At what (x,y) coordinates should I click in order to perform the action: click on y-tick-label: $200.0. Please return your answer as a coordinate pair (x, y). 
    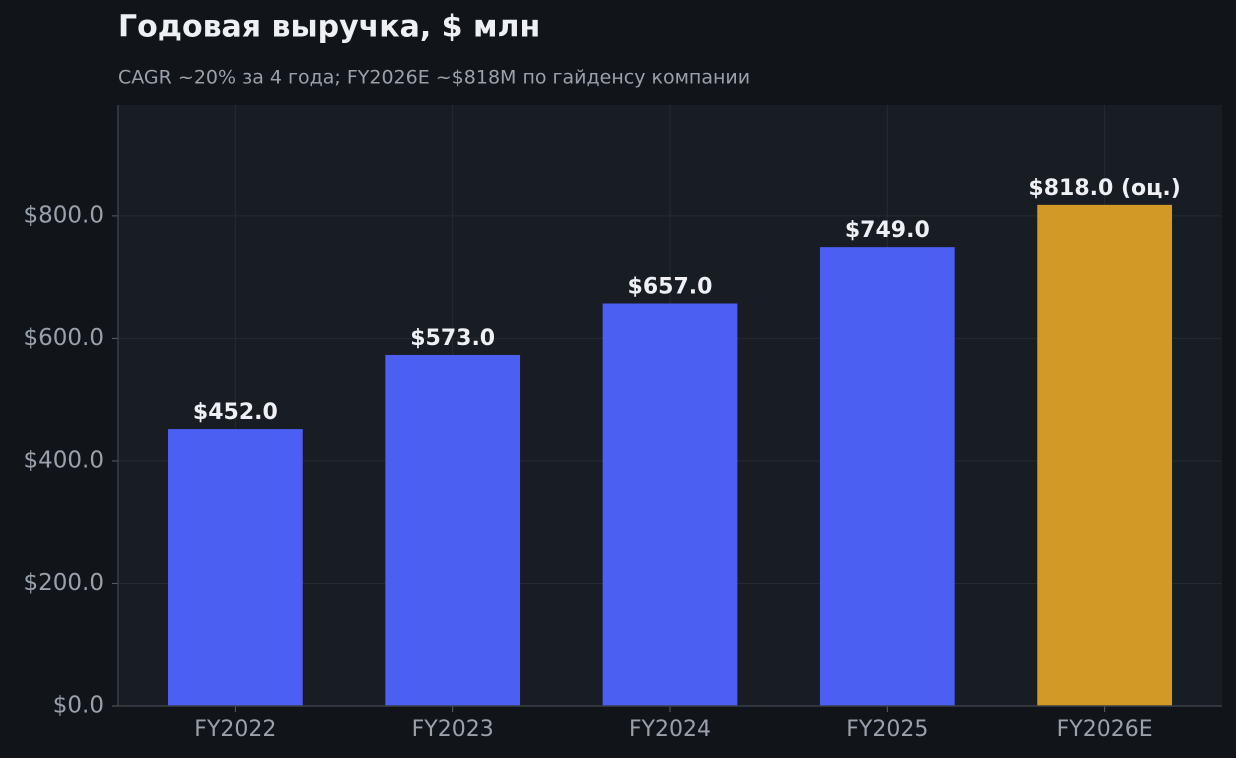
    Looking at the image, I should click on (64, 583).